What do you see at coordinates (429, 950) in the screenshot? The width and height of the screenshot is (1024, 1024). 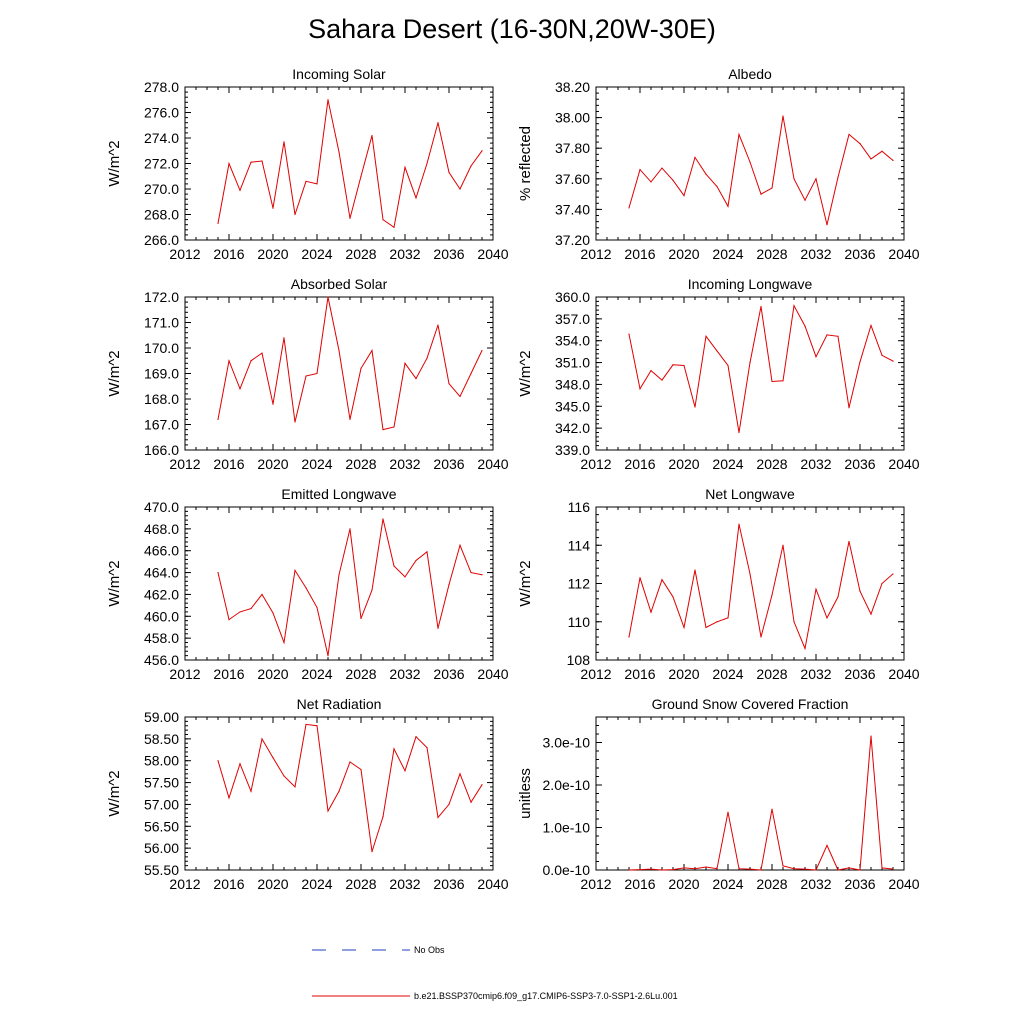 I see `legend-label: No Obs` at bounding box center [429, 950].